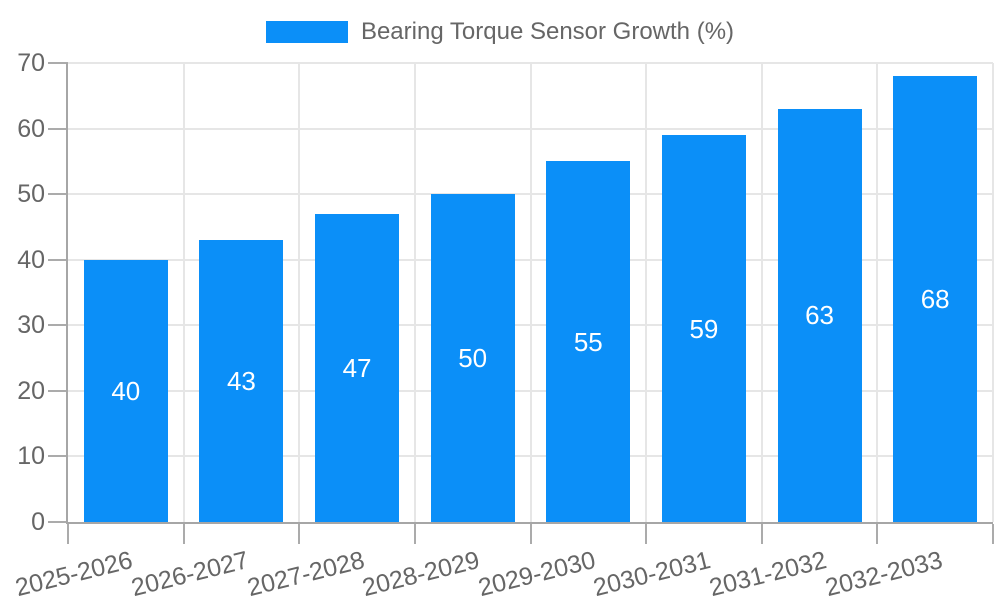 The image size is (1000, 600). What do you see at coordinates (652, 573) in the screenshot?
I see `x-axis-tick-label: 2030-2031` at bounding box center [652, 573].